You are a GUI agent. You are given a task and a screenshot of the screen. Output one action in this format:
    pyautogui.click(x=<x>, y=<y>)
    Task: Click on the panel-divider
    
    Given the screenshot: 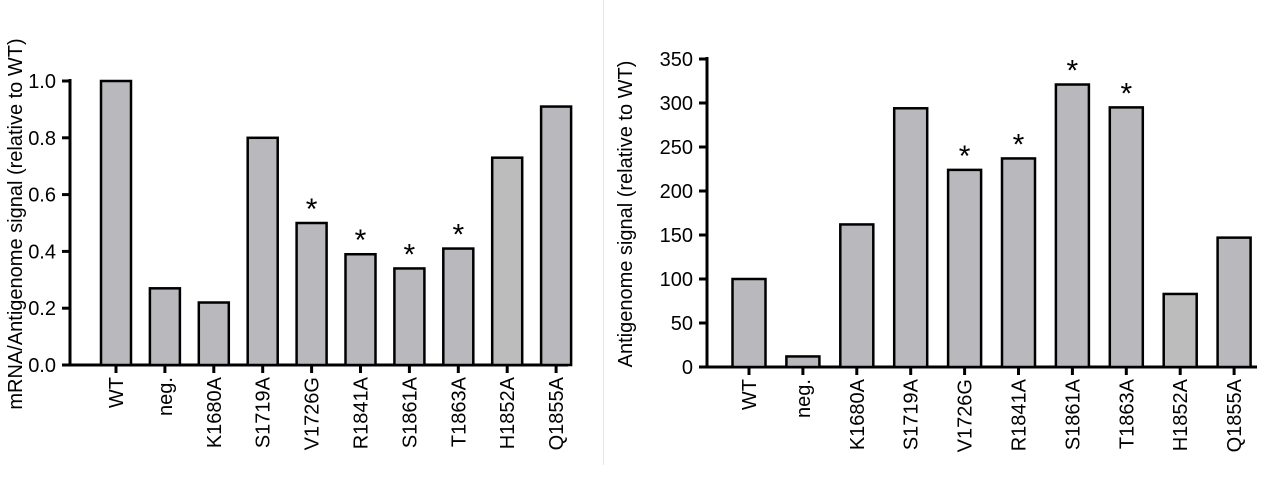 What is the action you would take?
    pyautogui.click(x=603, y=232)
    